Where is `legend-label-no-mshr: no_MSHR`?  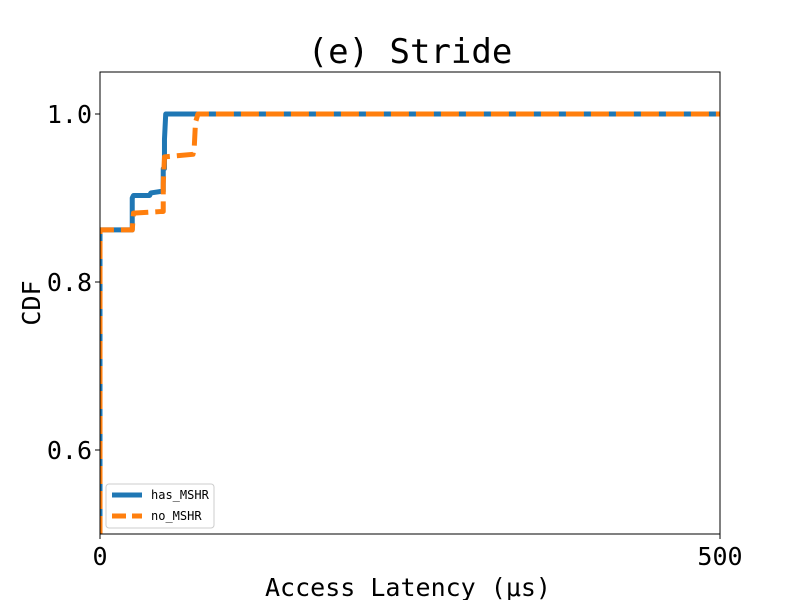 legend-label-no-mshr: no_MSHR is located at coordinates (176, 516).